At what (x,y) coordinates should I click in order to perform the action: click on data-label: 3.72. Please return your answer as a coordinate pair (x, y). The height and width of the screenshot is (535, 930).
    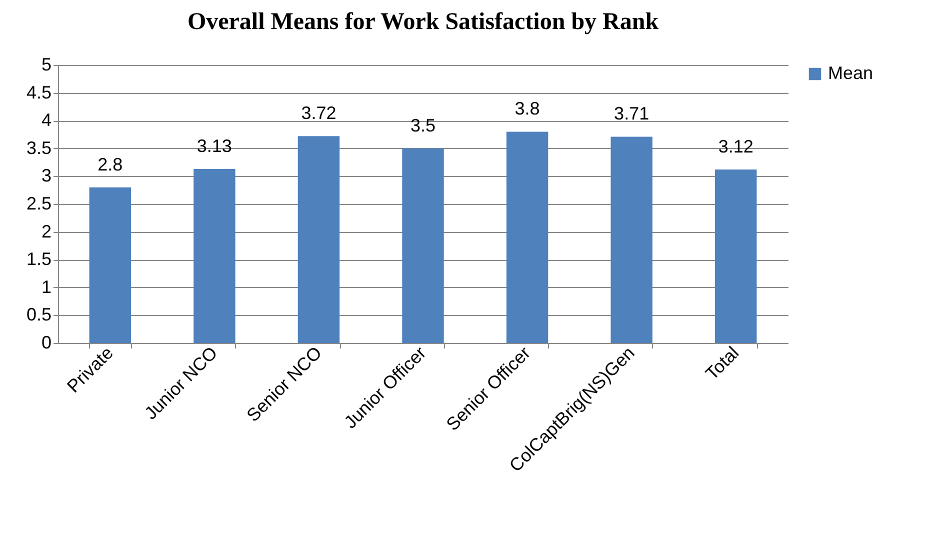
    Looking at the image, I should click on (318, 113).